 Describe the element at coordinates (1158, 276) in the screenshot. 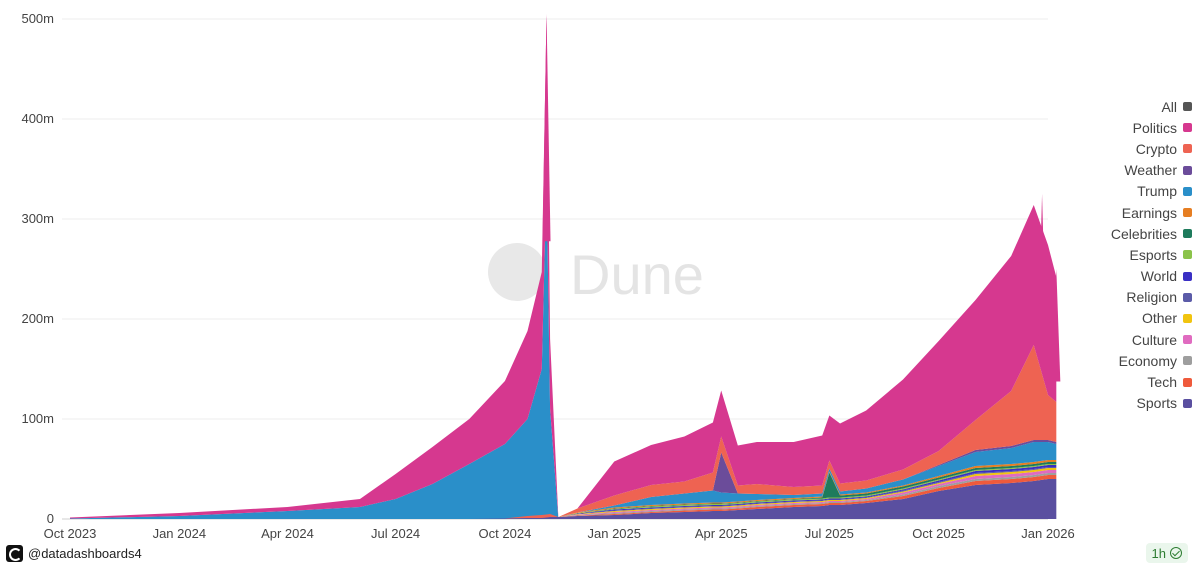

I see `legend-label: World` at that location.